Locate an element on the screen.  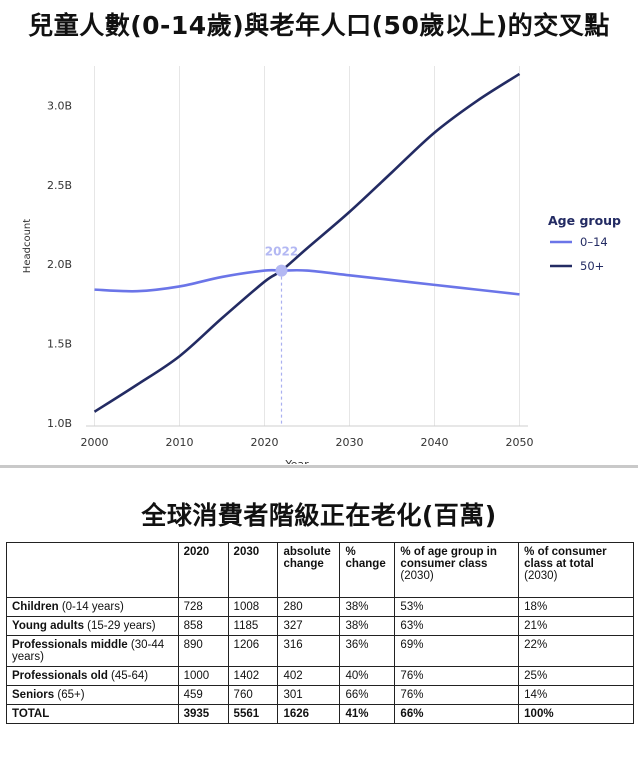
row-label: Professionals old (45-64) is located at coordinates (92, 676).